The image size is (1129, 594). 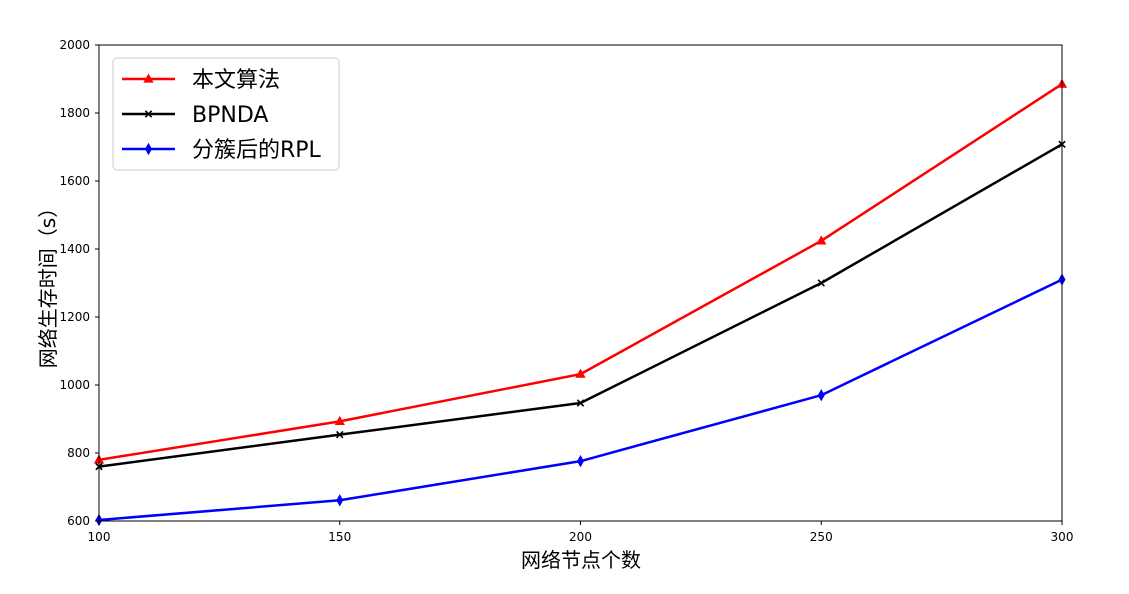 I want to click on y-tick-label: 1000, so click(x=74, y=385).